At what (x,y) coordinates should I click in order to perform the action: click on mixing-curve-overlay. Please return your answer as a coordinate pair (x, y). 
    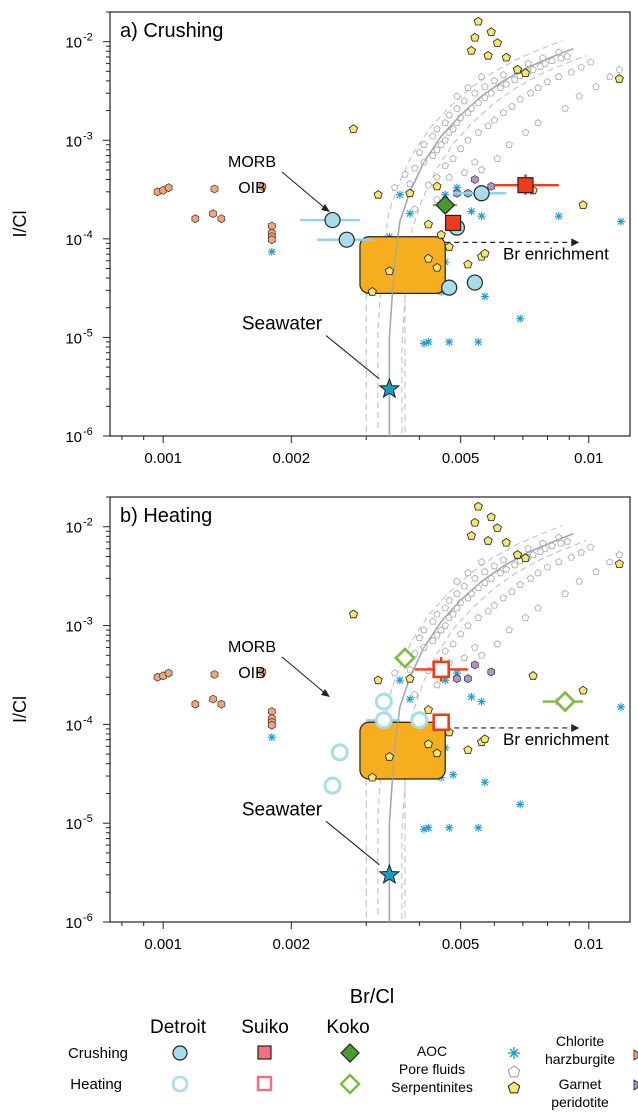
    Looking at the image, I should click on (481, 727).